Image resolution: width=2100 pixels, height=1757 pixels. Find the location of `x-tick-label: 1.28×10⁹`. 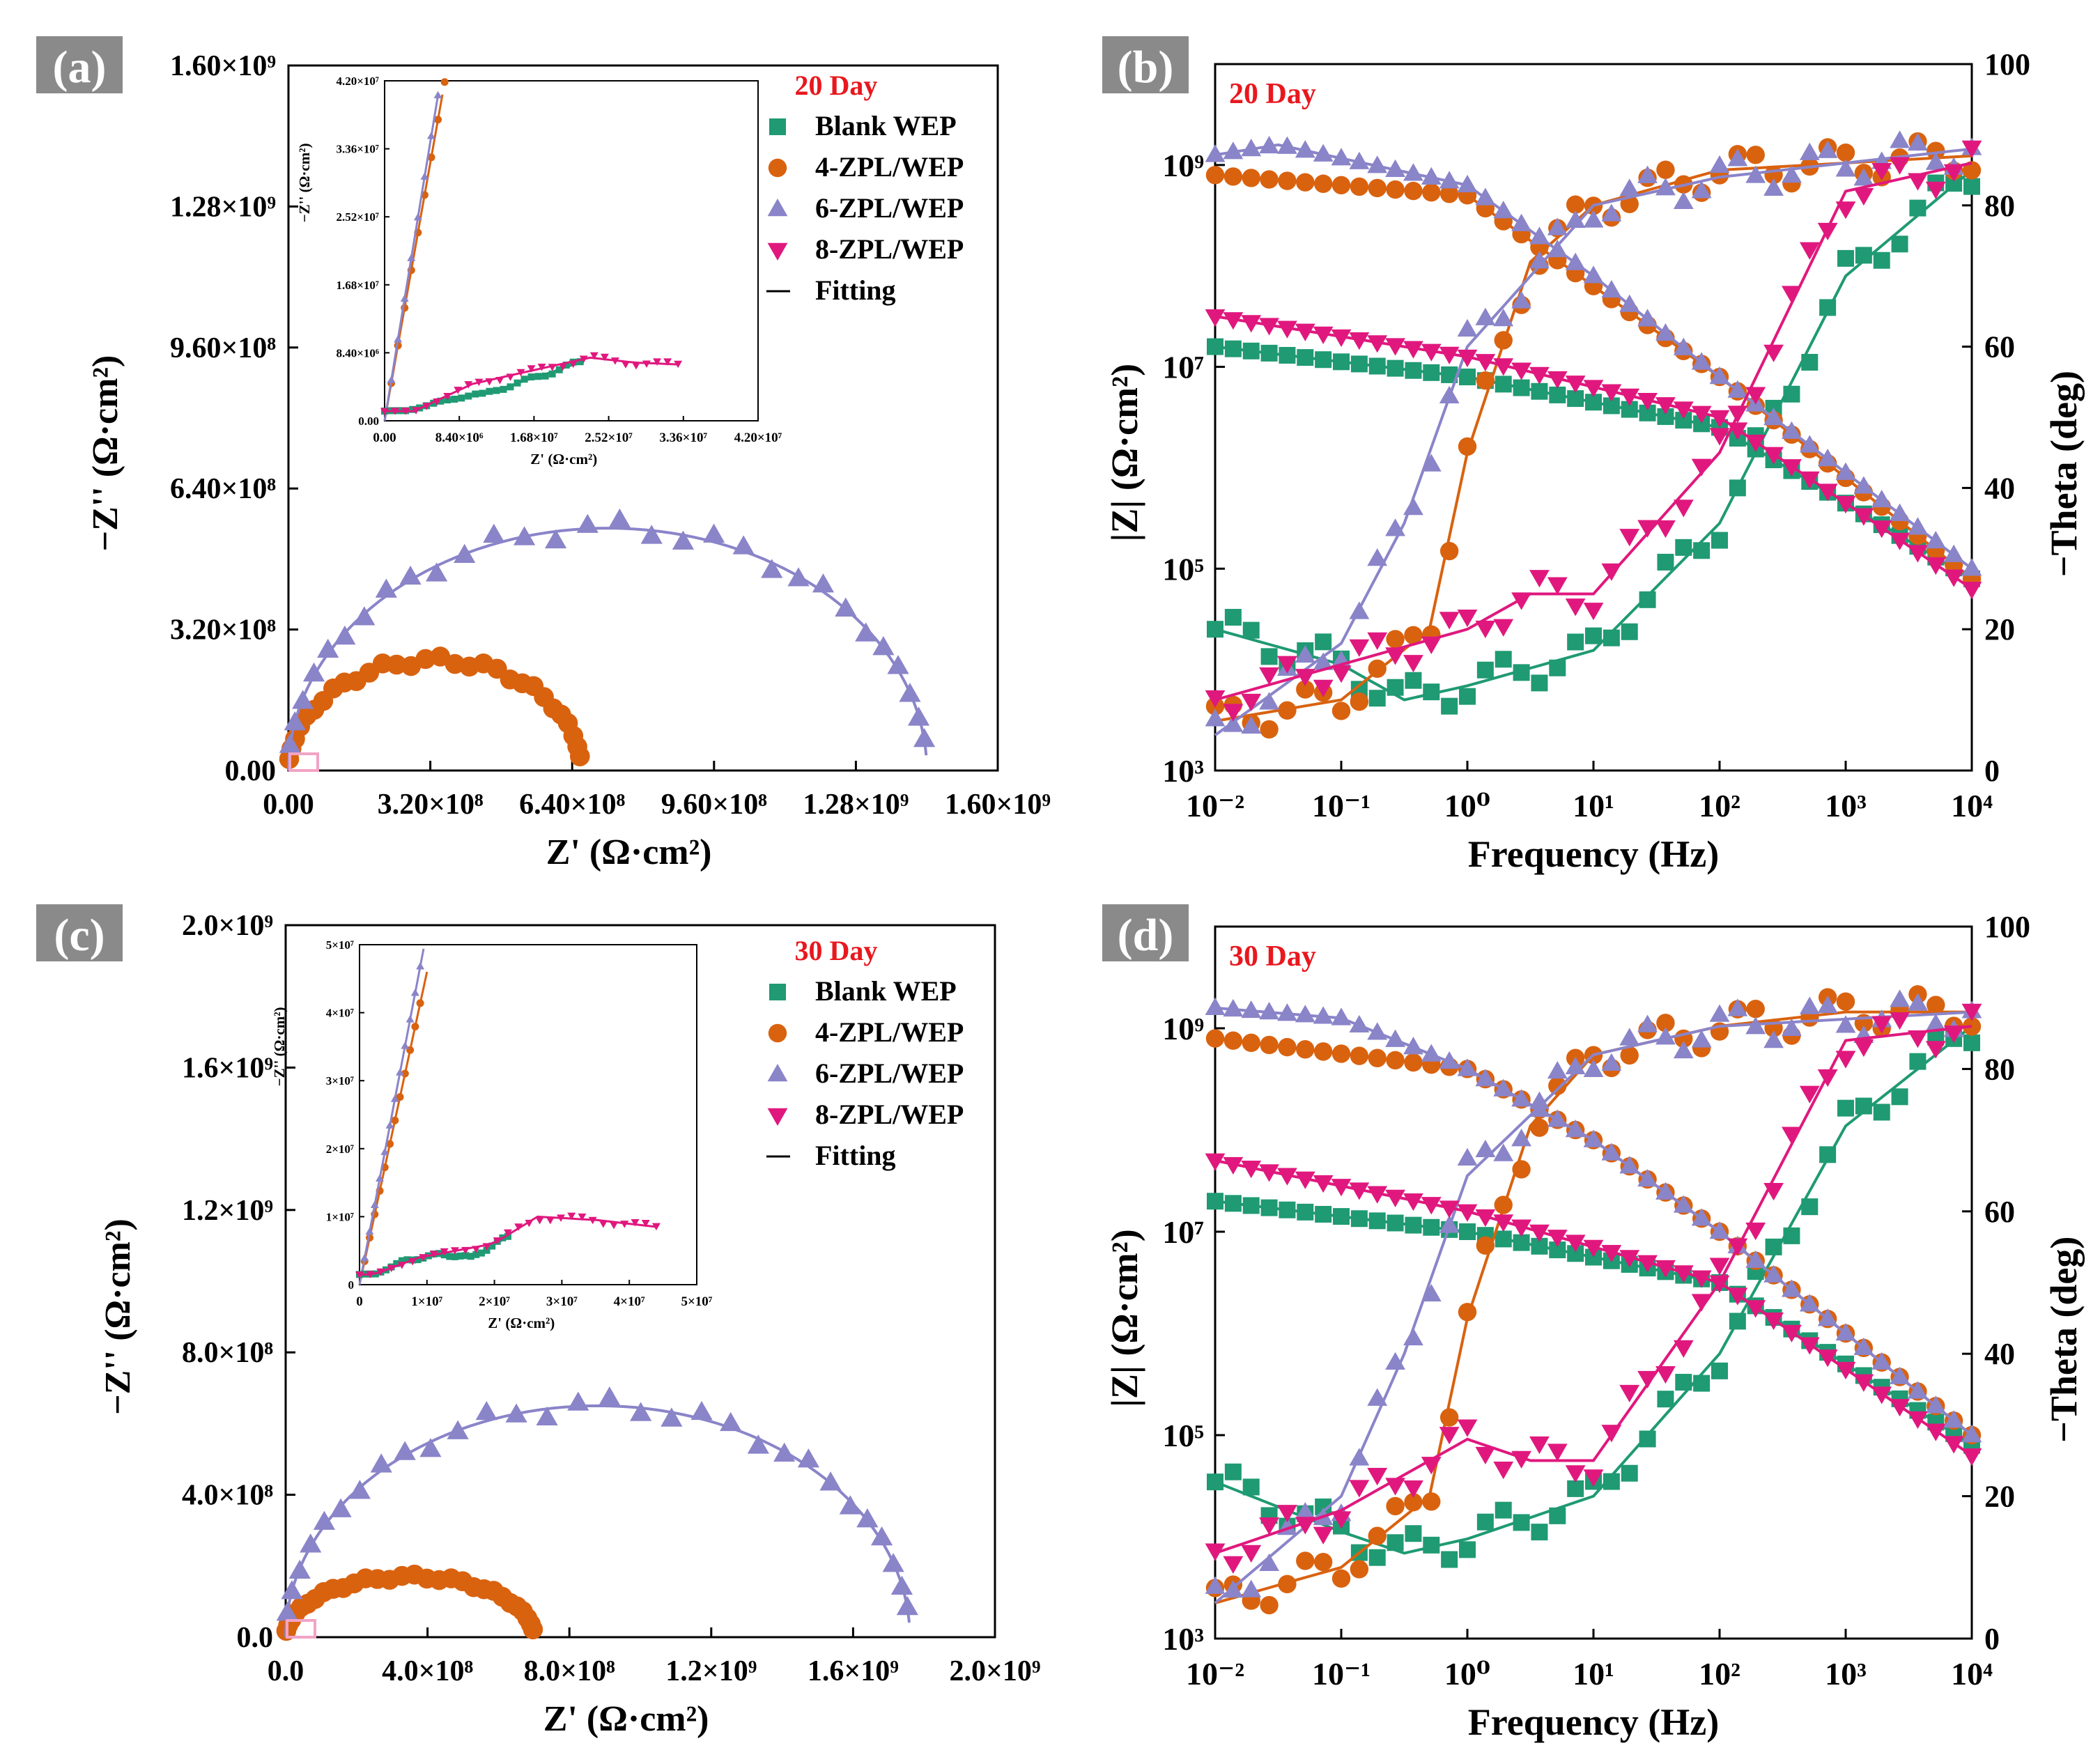

x-tick-label: 1.28×10⁹ is located at coordinates (856, 805).